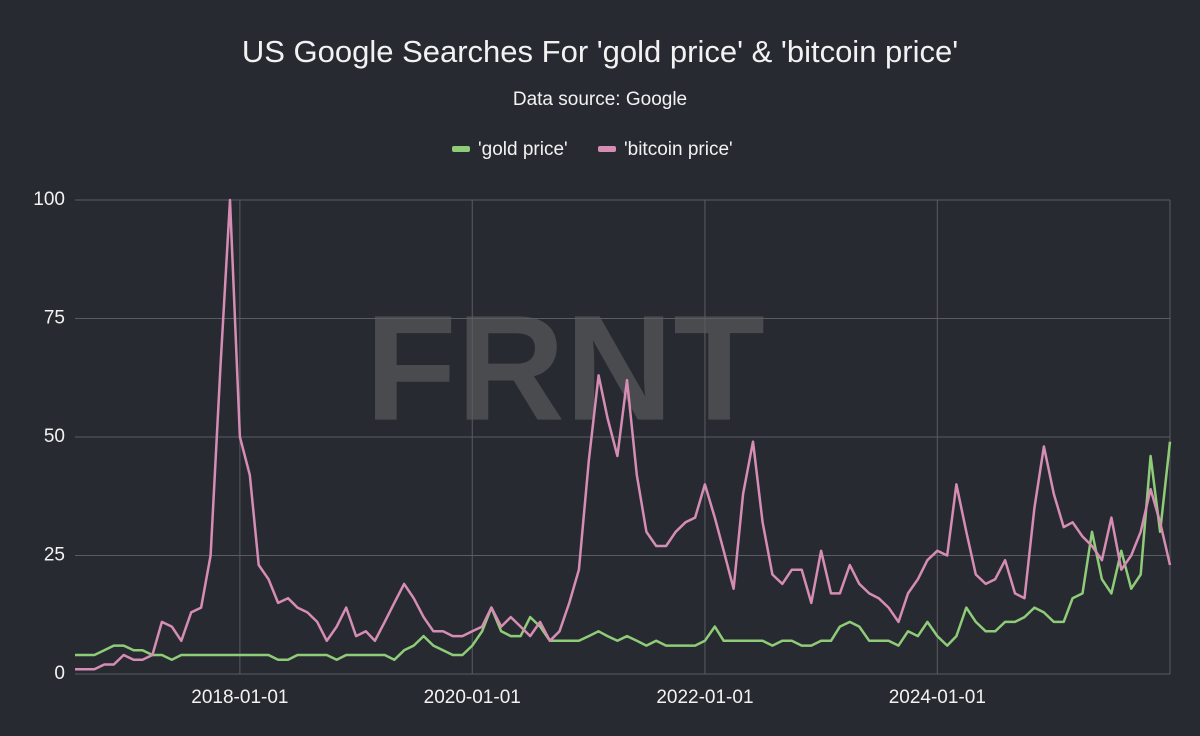 This screenshot has height=736, width=1200. What do you see at coordinates (678, 149) in the screenshot?
I see `legend-label: 'bitcoin price'` at bounding box center [678, 149].